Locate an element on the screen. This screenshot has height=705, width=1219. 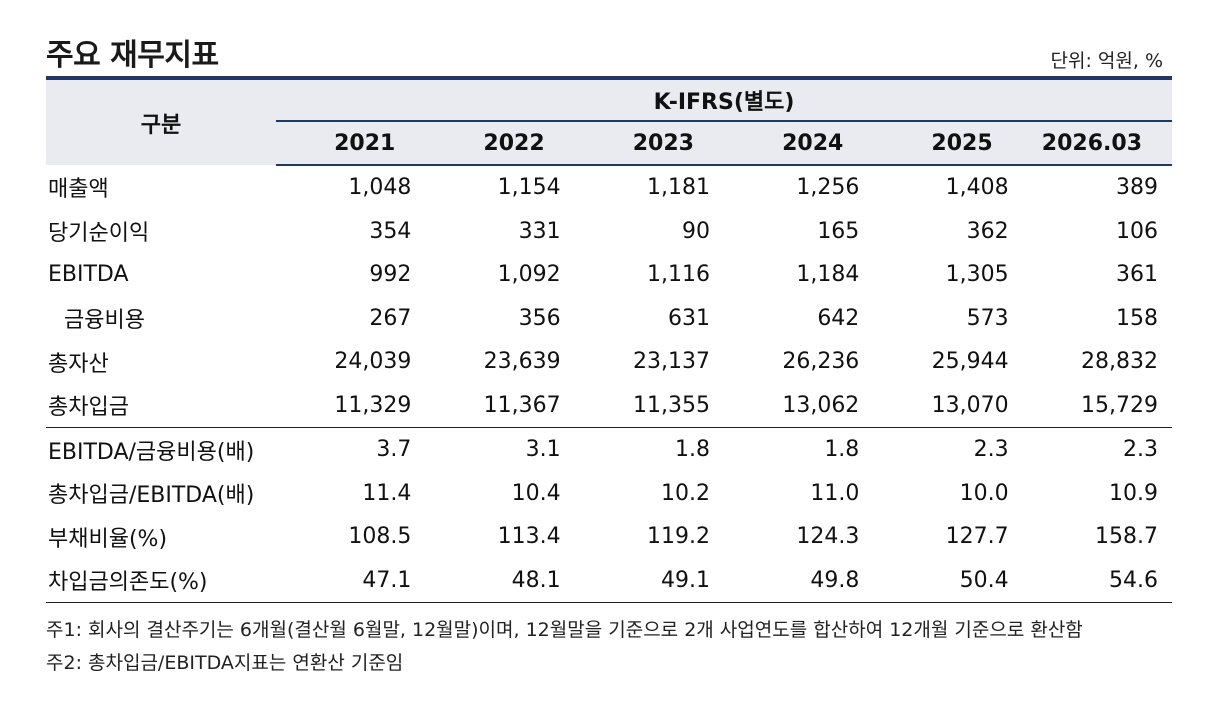
table-row: 금융비용 267 356 631 642 573 158 is located at coordinates (609, 319).